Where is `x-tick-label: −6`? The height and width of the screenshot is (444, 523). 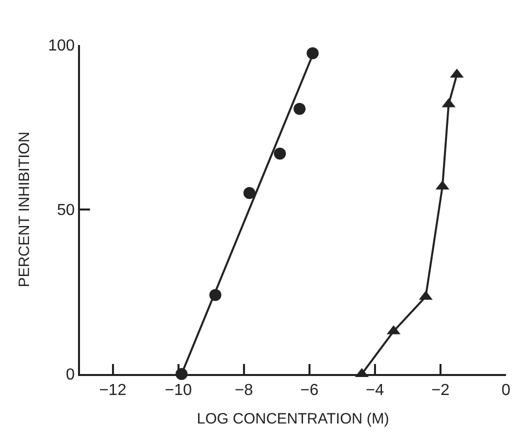
x-tick-label: −6 is located at coordinates (309, 391).